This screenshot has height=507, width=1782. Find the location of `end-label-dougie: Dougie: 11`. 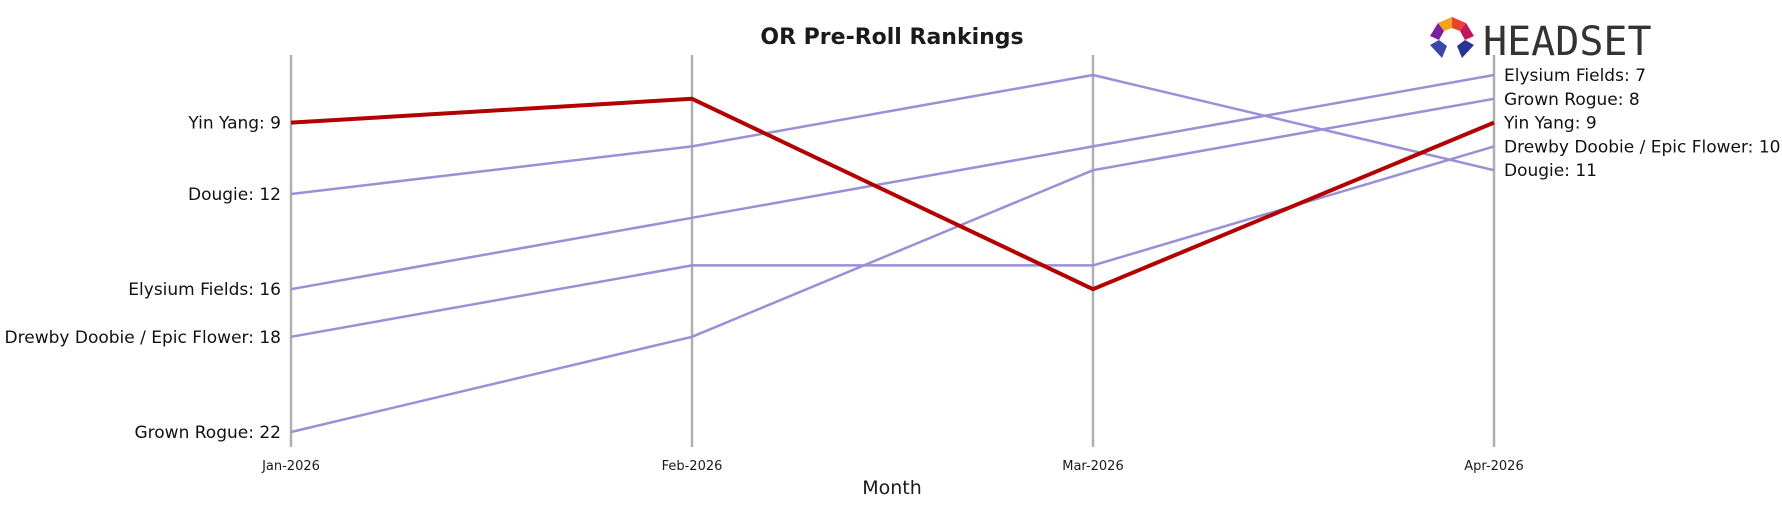

end-label-dougie: Dougie: 11 is located at coordinates (1550, 171).